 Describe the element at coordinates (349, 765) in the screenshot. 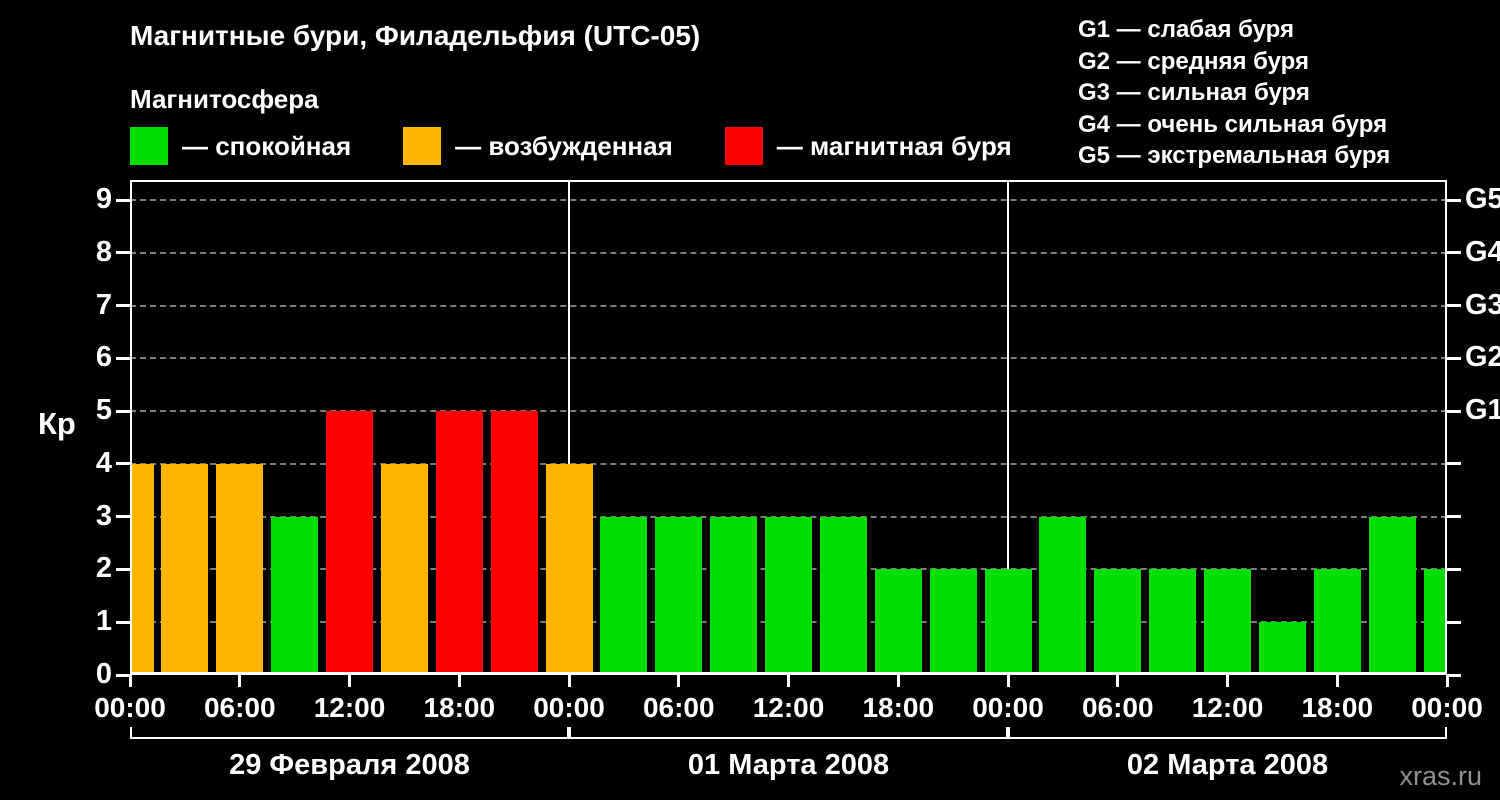

I see `day-range-label: 29 Февраля 2008` at that location.